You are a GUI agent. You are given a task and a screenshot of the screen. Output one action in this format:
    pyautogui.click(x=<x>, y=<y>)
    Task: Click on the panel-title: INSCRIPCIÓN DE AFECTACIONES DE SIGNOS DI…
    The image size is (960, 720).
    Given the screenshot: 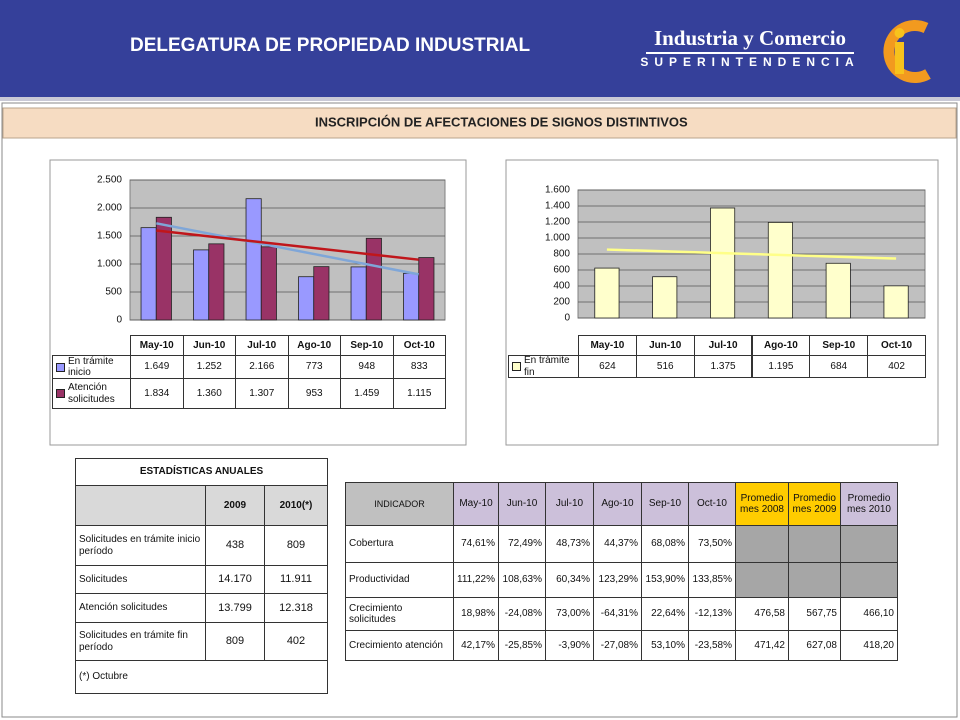 What is the action you would take?
    pyautogui.click(x=501, y=121)
    